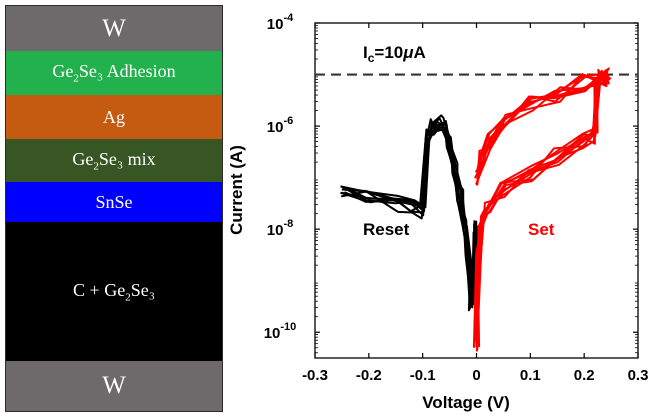 The height and width of the screenshot is (417, 656). I want to click on stack-layer-label: SnSe, so click(114, 201).